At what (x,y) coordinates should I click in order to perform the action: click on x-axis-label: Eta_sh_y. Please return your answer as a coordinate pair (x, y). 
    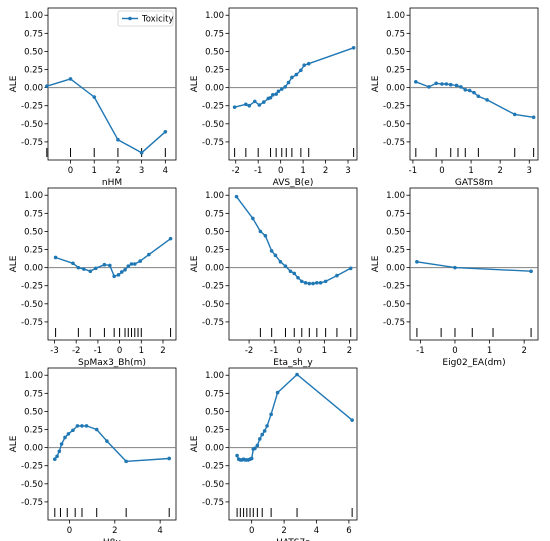
    Looking at the image, I should click on (293, 363).